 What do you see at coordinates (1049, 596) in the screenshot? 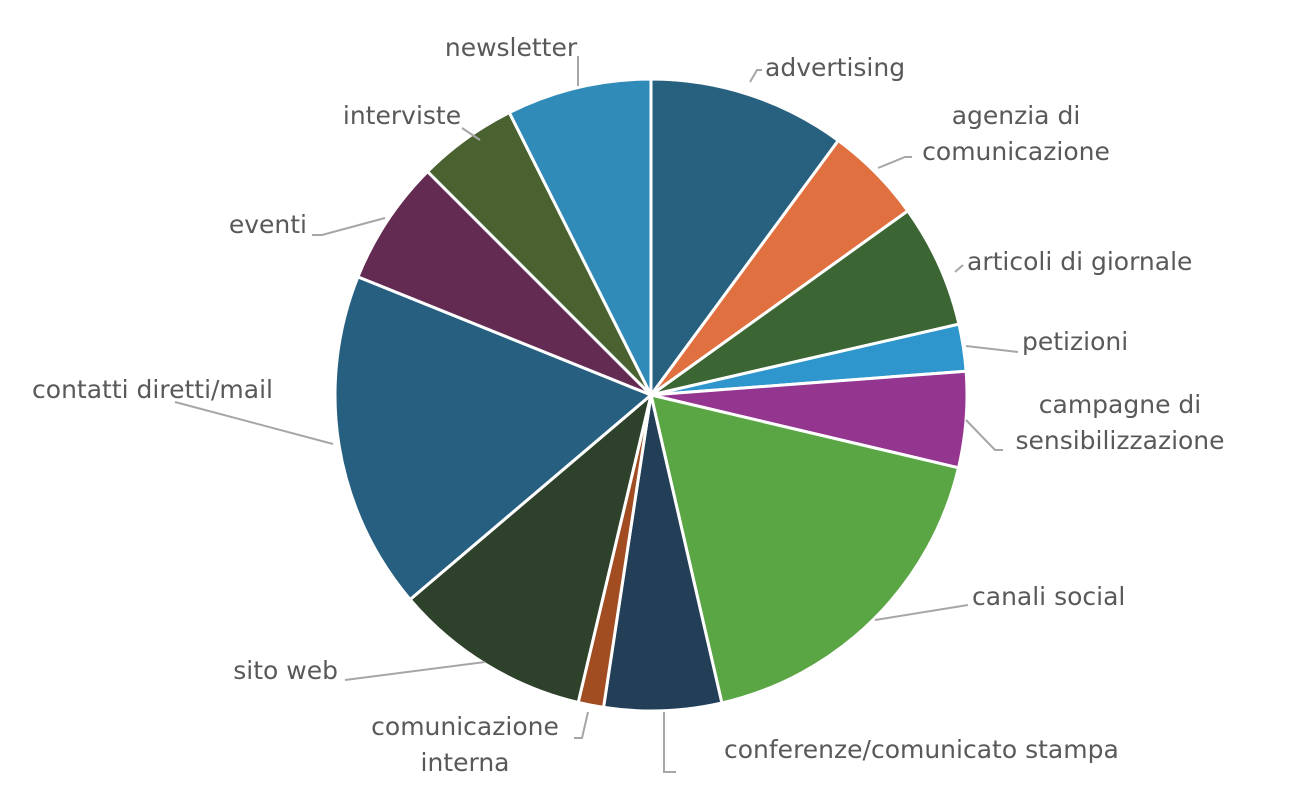
I see `slice-label: canali social` at bounding box center [1049, 596].